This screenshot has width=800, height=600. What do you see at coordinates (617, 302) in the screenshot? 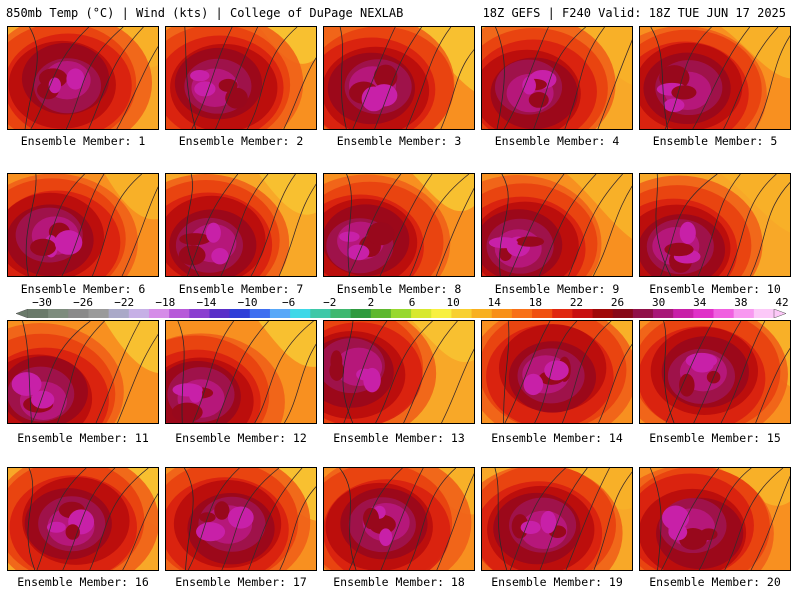
I see `colorbar-tick-label: 26` at bounding box center [617, 302].